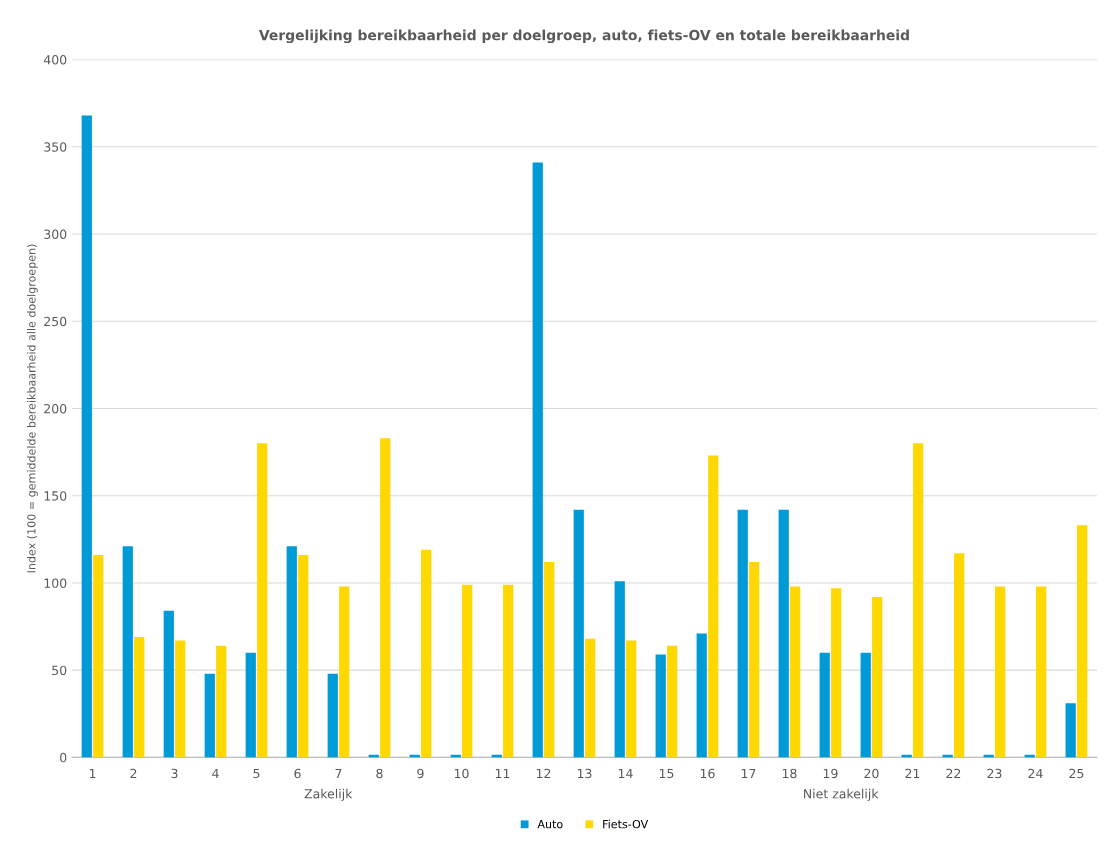  Describe the element at coordinates (174, 773) in the screenshot. I see `x-tick-label: 3` at that location.